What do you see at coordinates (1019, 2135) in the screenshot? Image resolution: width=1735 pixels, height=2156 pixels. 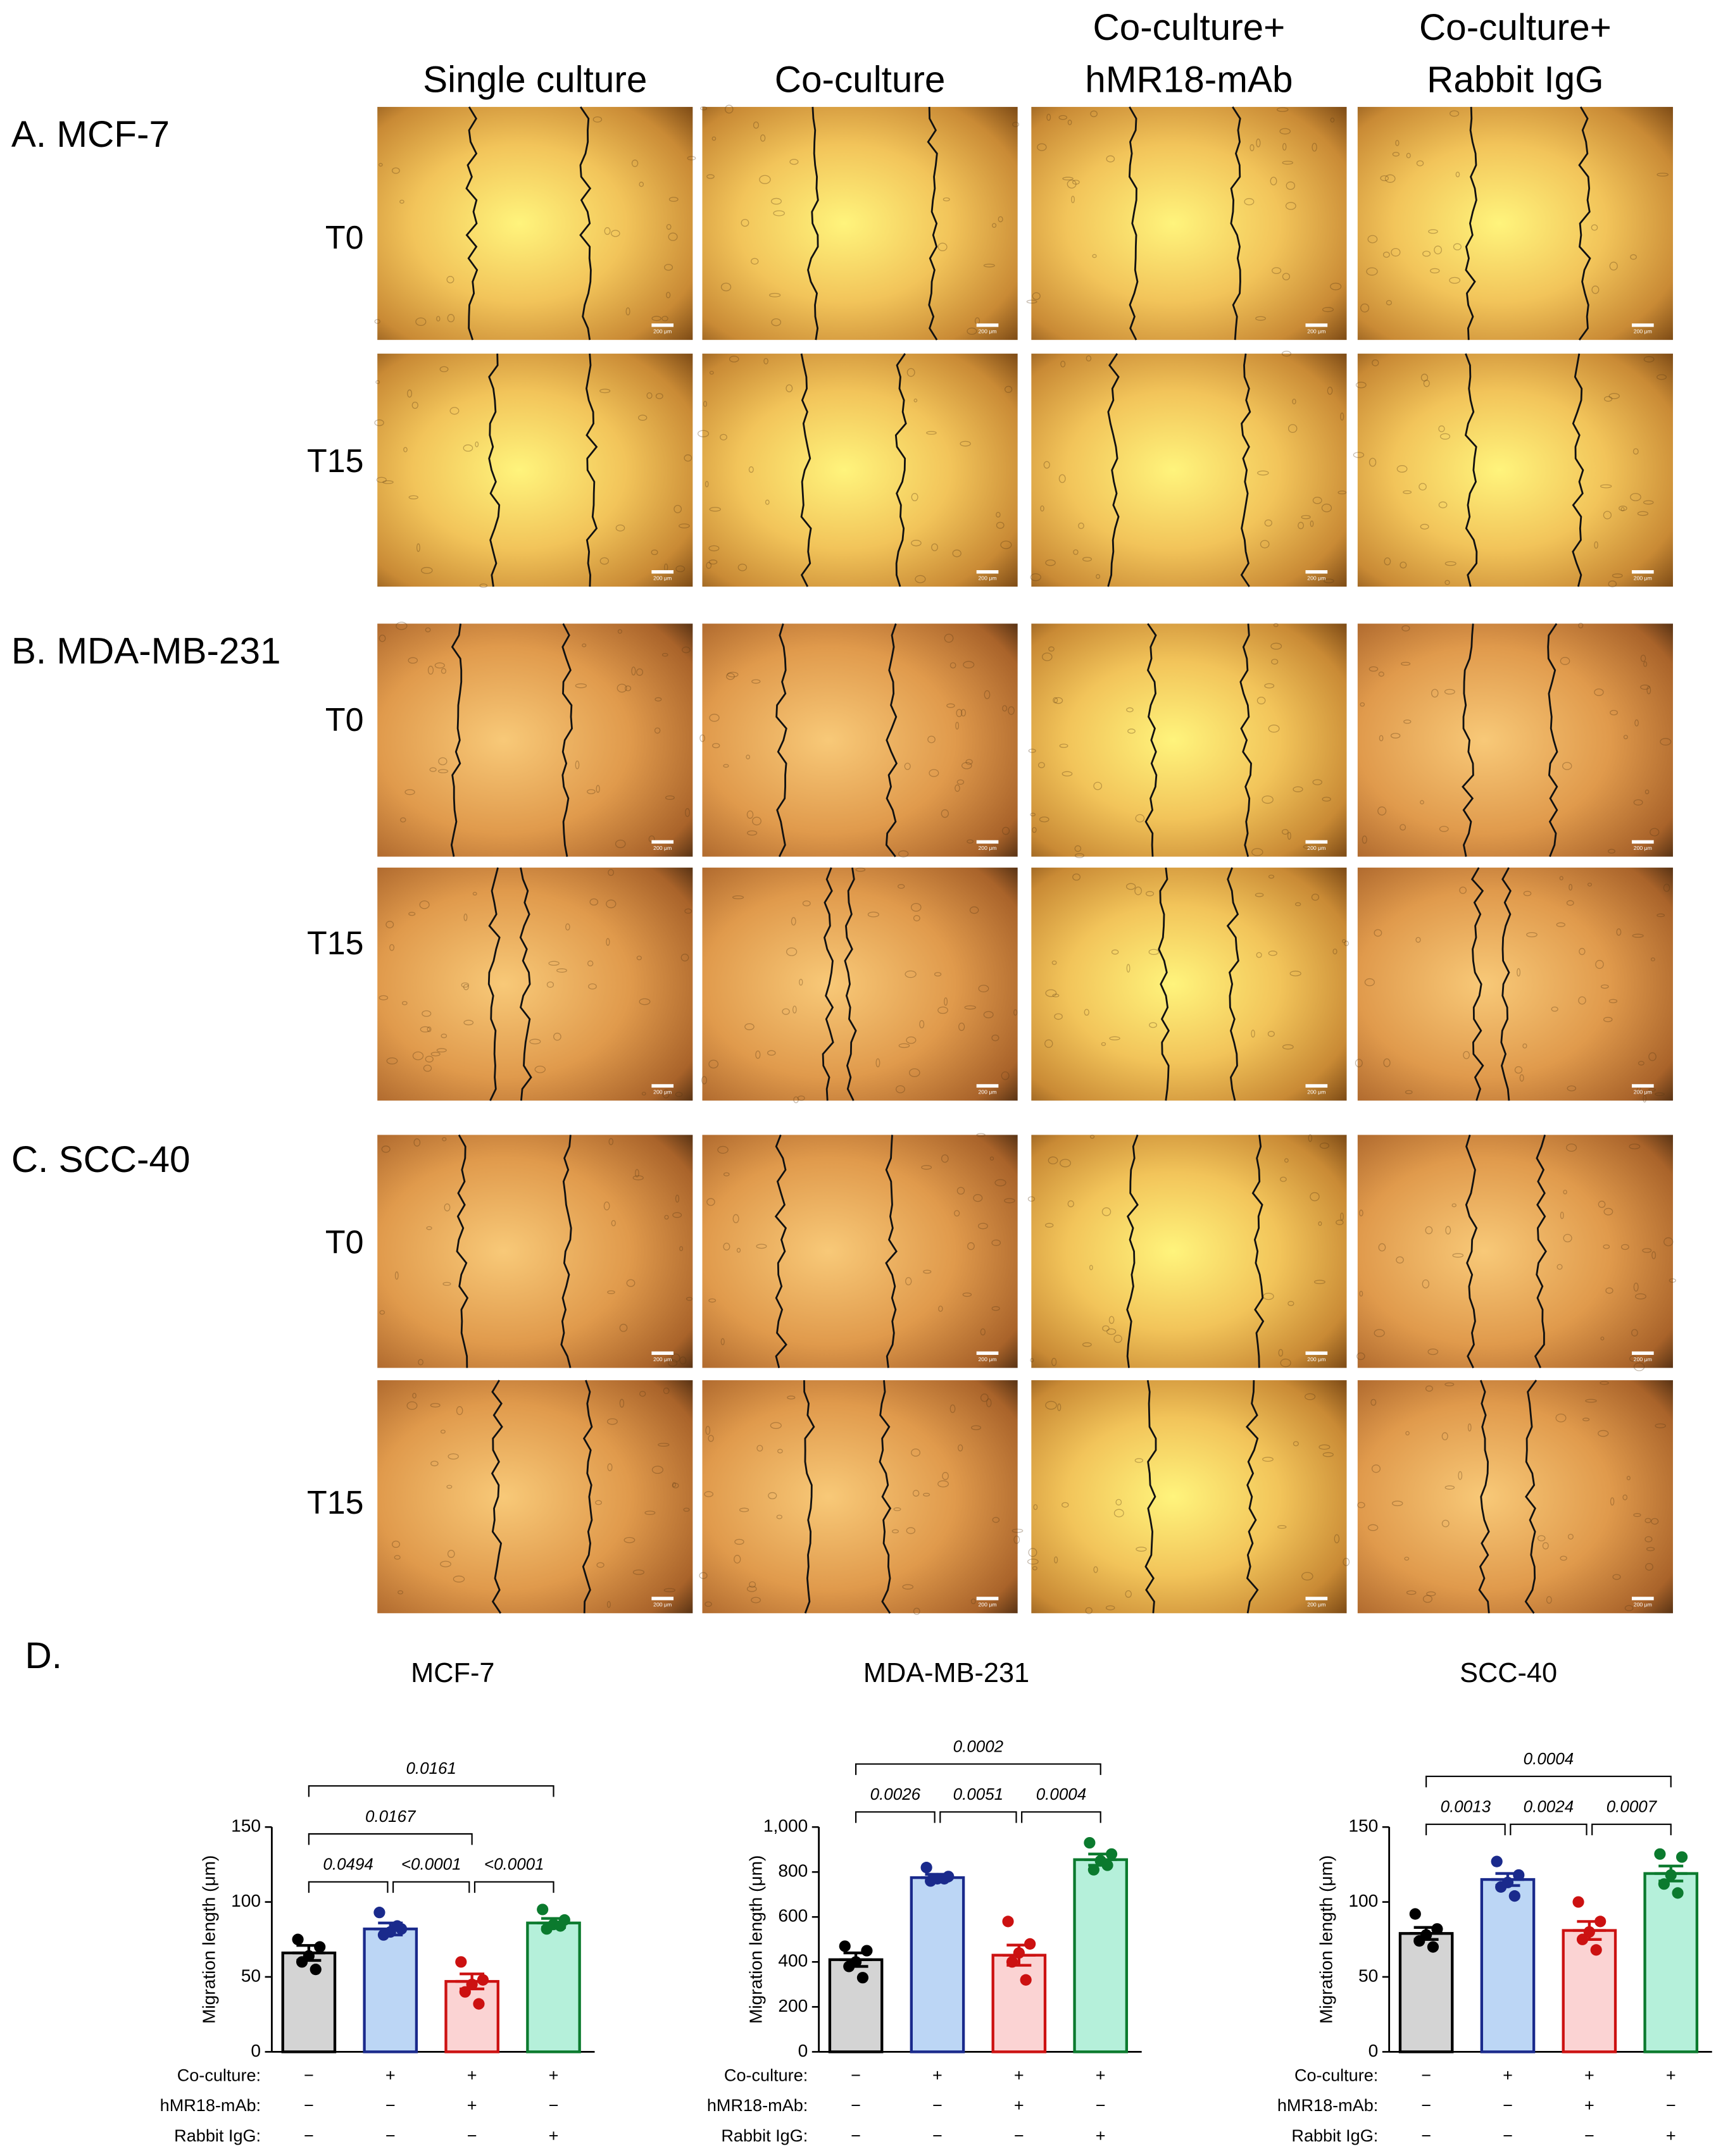 I see `condition-mark: −` at bounding box center [1019, 2135].